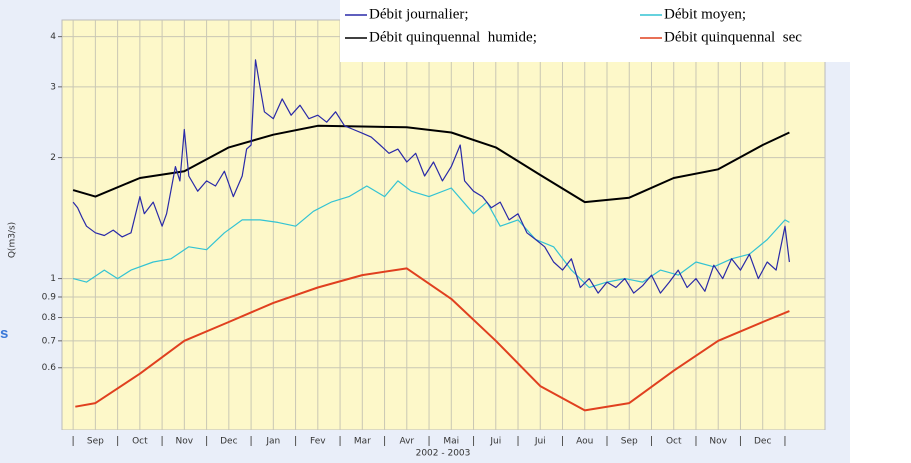 The height and width of the screenshot is (463, 911). What do you see at coordinates (318, 442) in the screenshot?
I see `x-tick-label: Fev` at bounding box center [318, 442].